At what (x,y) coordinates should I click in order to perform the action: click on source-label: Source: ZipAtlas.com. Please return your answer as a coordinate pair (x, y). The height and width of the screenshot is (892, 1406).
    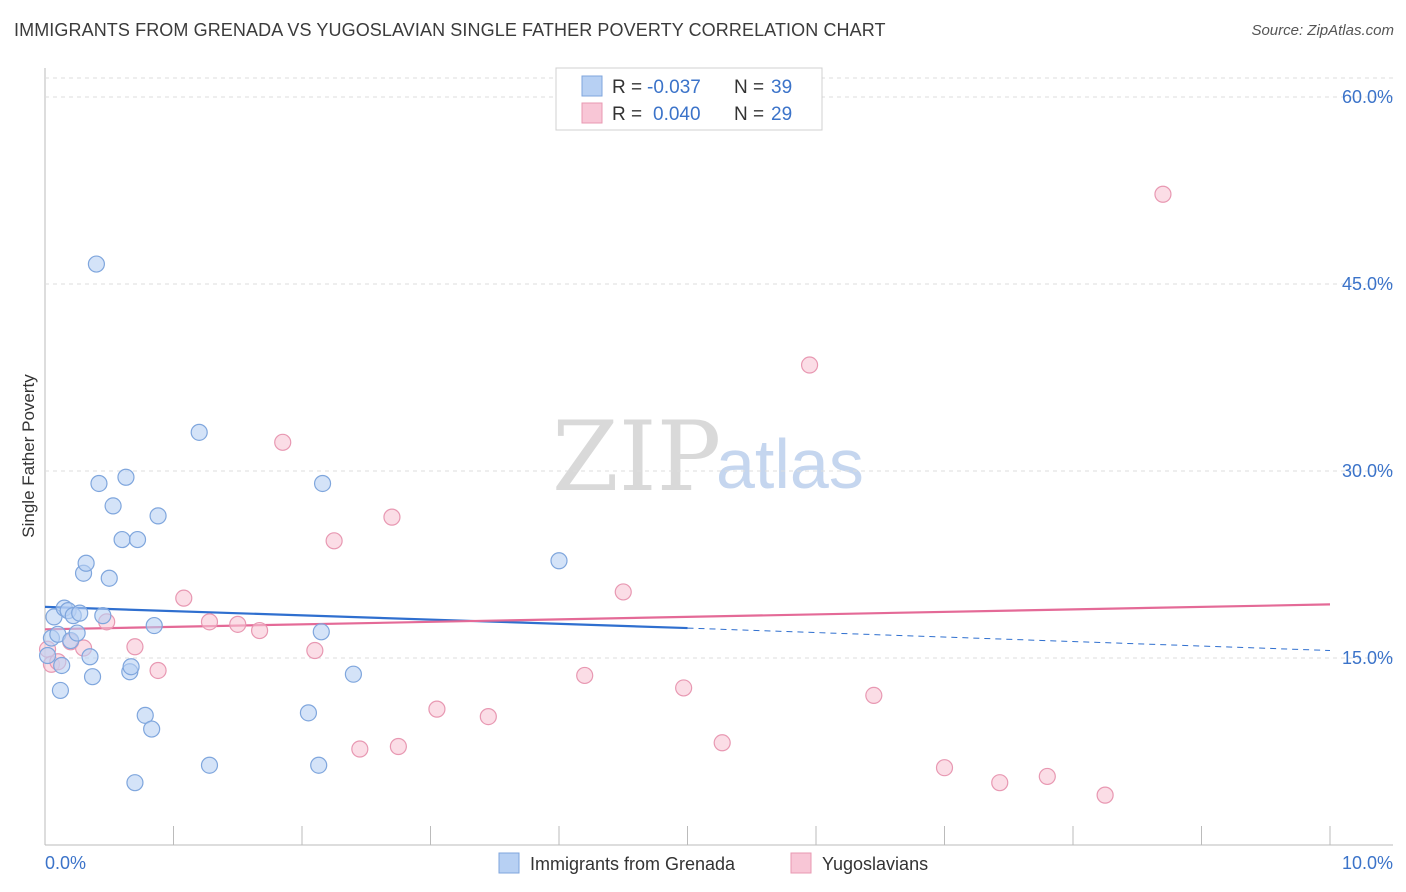
    Looking at the image, I should click on (1322, 30).